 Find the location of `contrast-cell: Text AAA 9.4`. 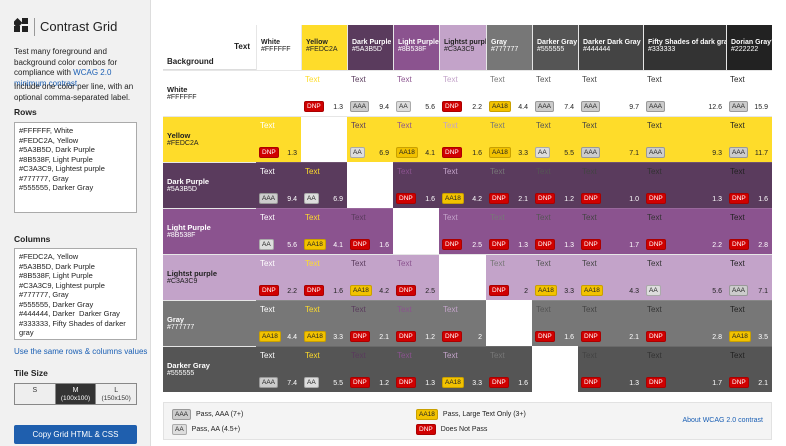

contrast-cell: Text AAA 9.4 is located at coordinates (370, 93).